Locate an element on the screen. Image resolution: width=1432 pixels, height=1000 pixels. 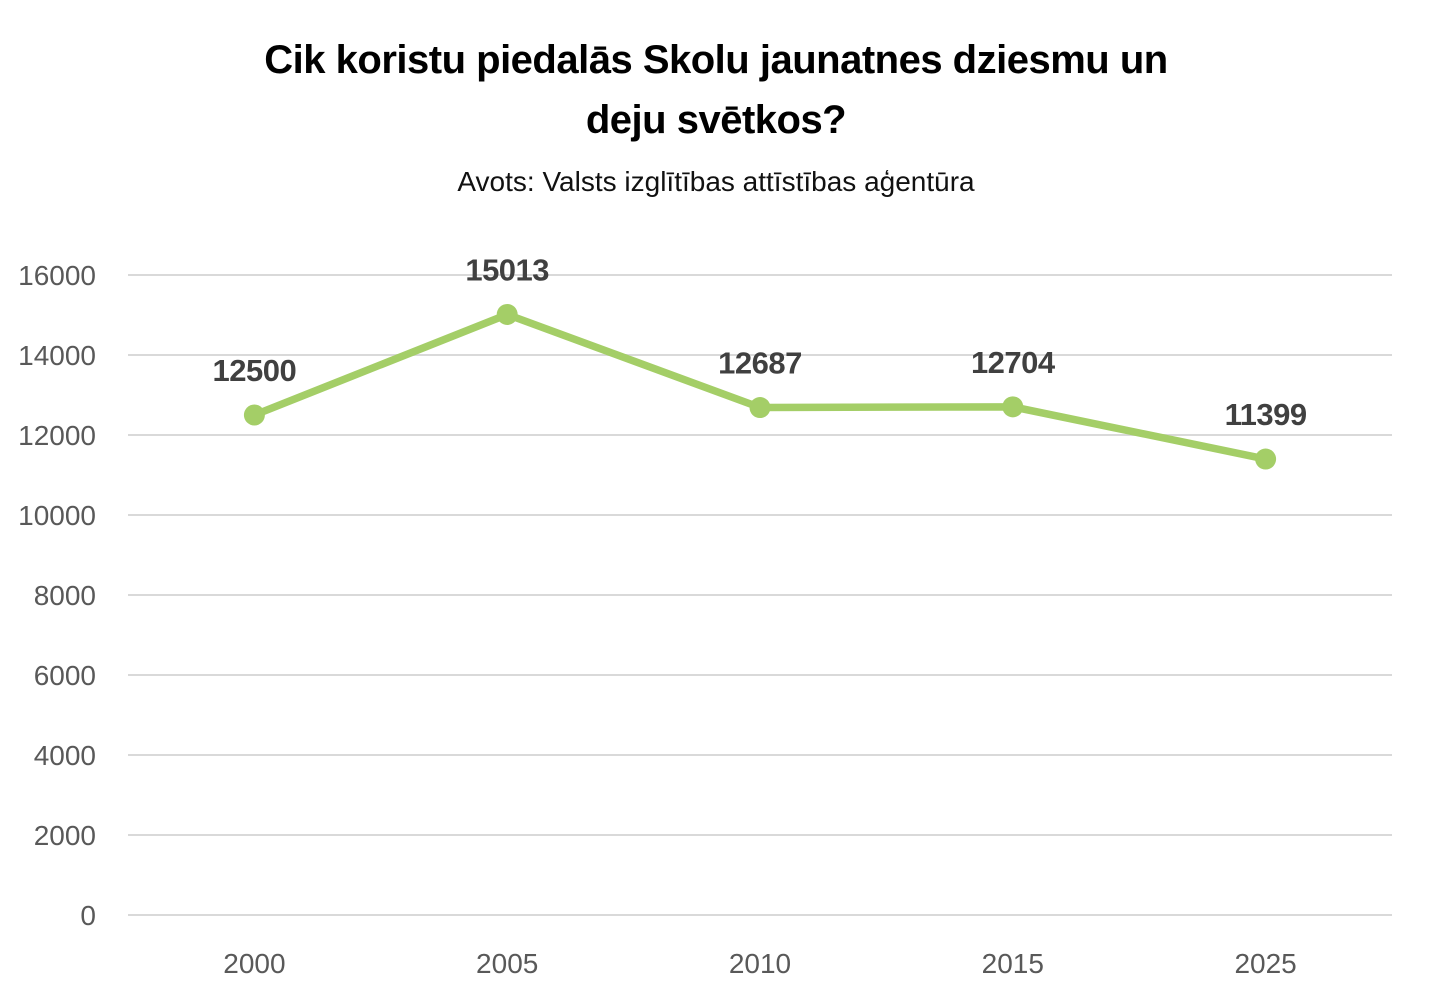
data-point-label: 12500 is located at coordinates (255, 370).